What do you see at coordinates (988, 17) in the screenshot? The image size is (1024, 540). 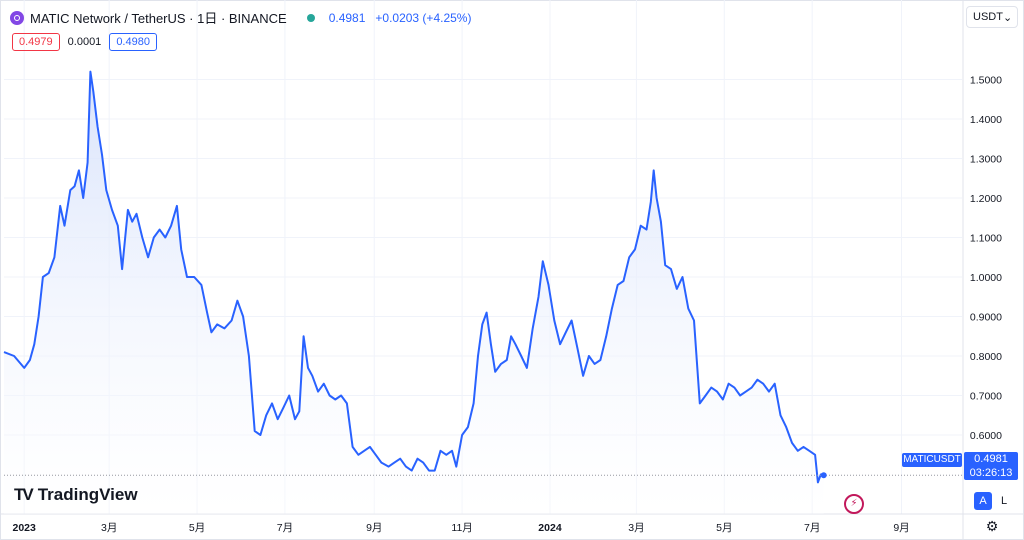 I see `currency-label: USDT` at bounding box center [988, 17].